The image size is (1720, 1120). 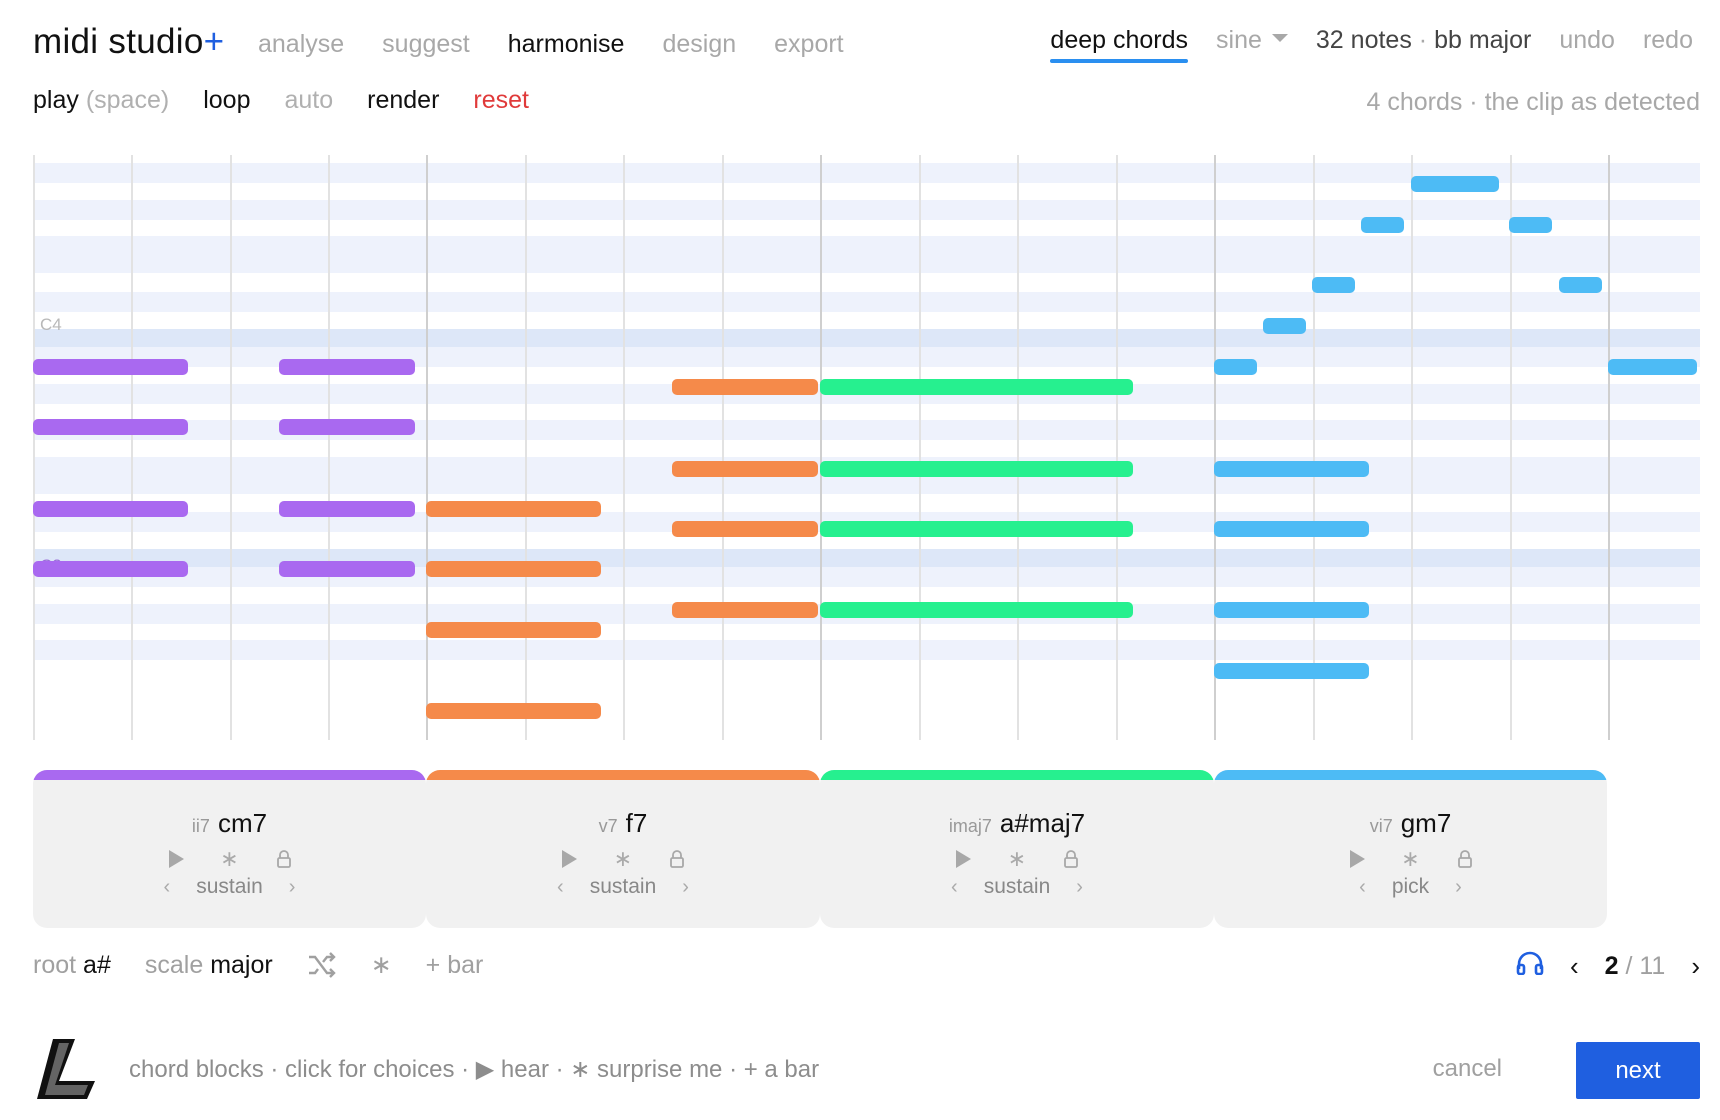 What do you see at coordinates (1638, 1070) in the screenshot?
I see `next-button: next` at bounding box center [1638, 1070].